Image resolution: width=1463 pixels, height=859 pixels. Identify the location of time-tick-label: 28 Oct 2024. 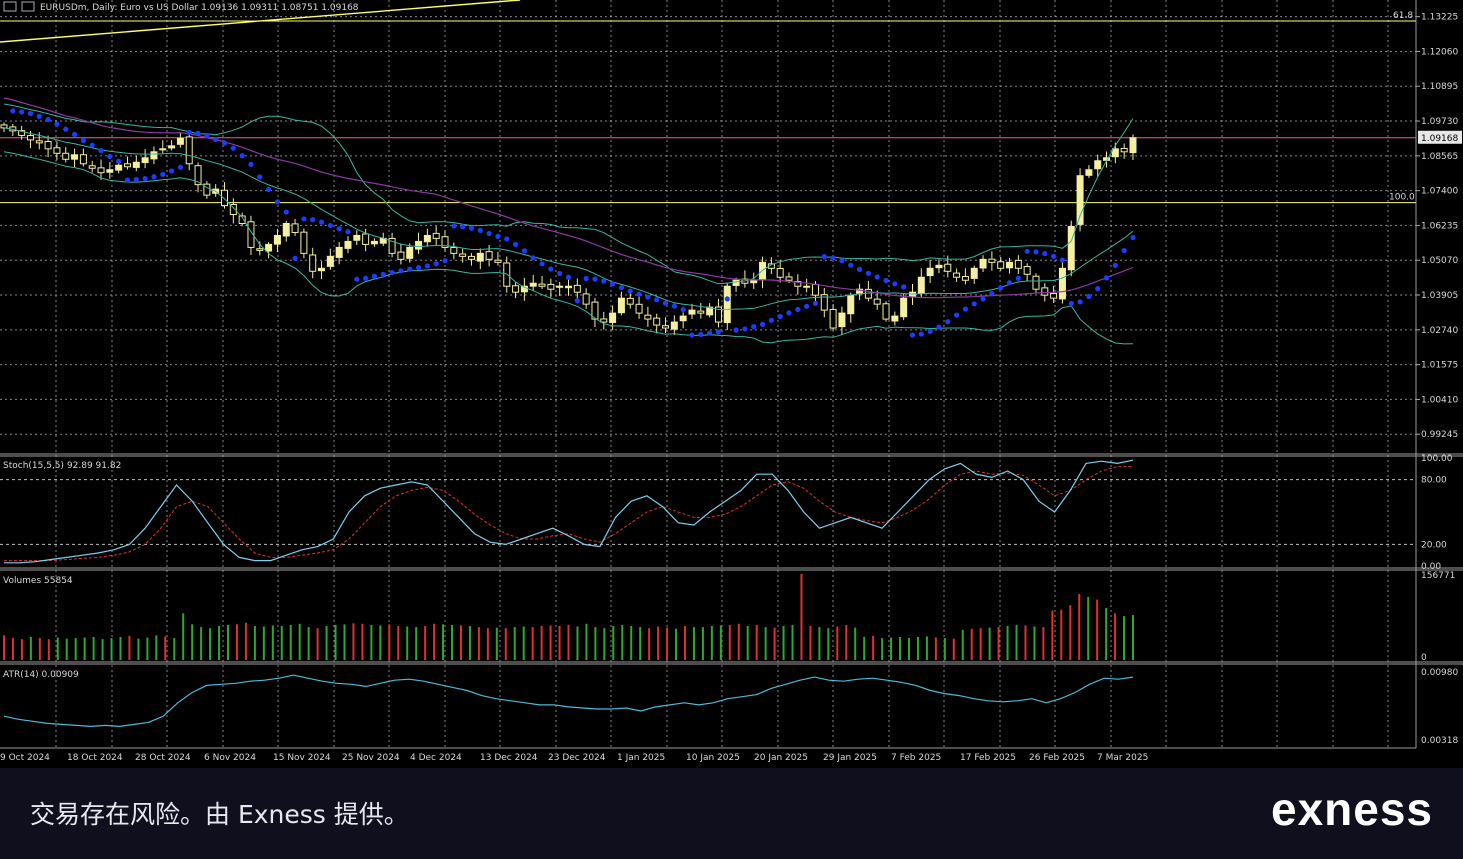
(163, 758).